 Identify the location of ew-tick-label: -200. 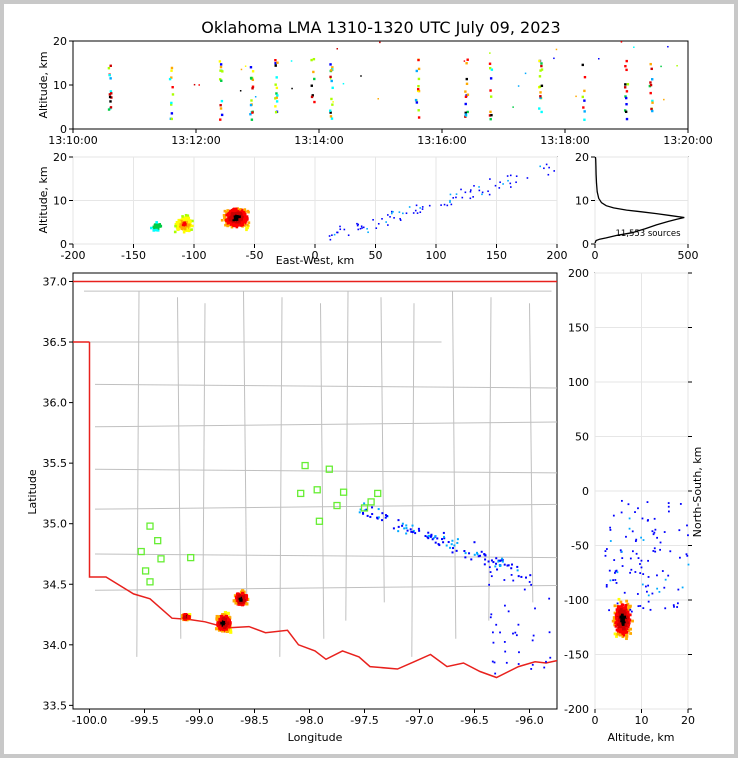
(73, 255).